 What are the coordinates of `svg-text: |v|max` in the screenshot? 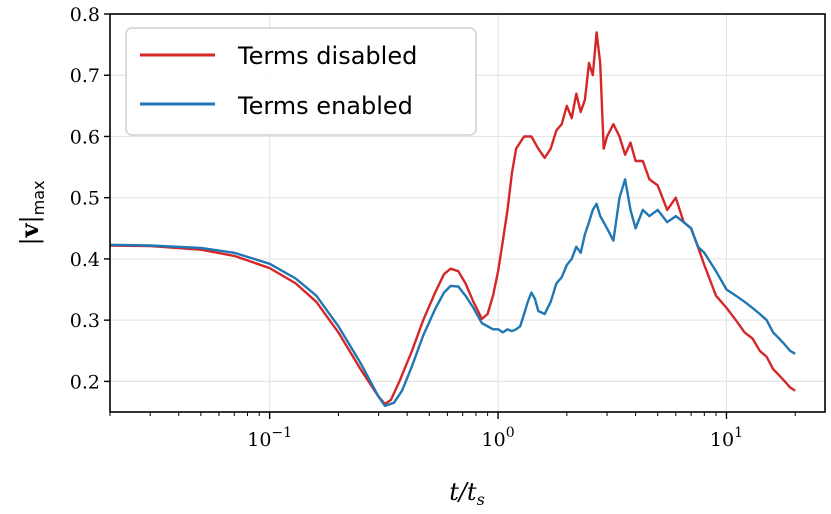 It's located at (31, 213).